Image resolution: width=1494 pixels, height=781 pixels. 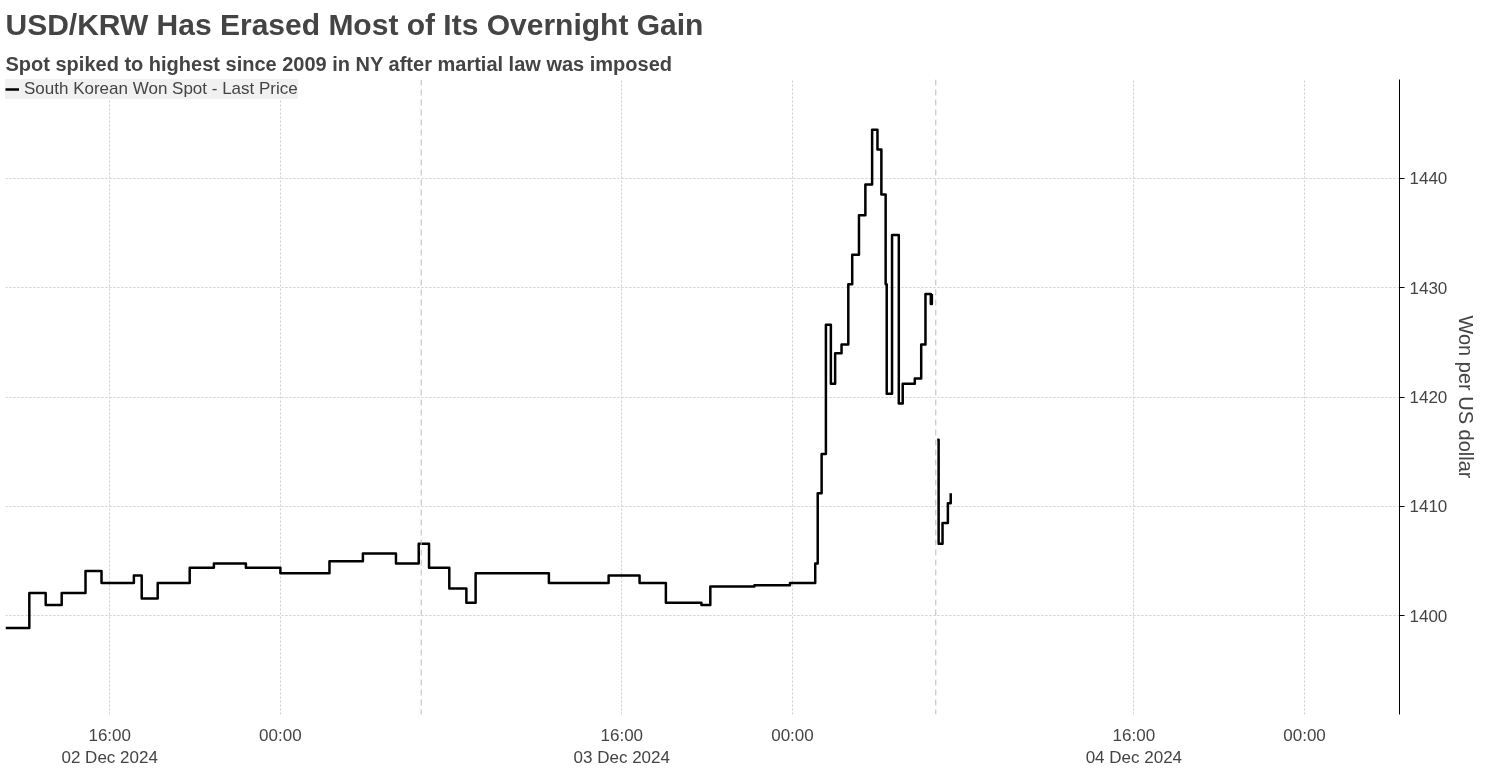 What do you see at coordinates (1428, 288) in the screenshot?
I see `y-tick-label: 1430` at bounding box center [1428, 288].